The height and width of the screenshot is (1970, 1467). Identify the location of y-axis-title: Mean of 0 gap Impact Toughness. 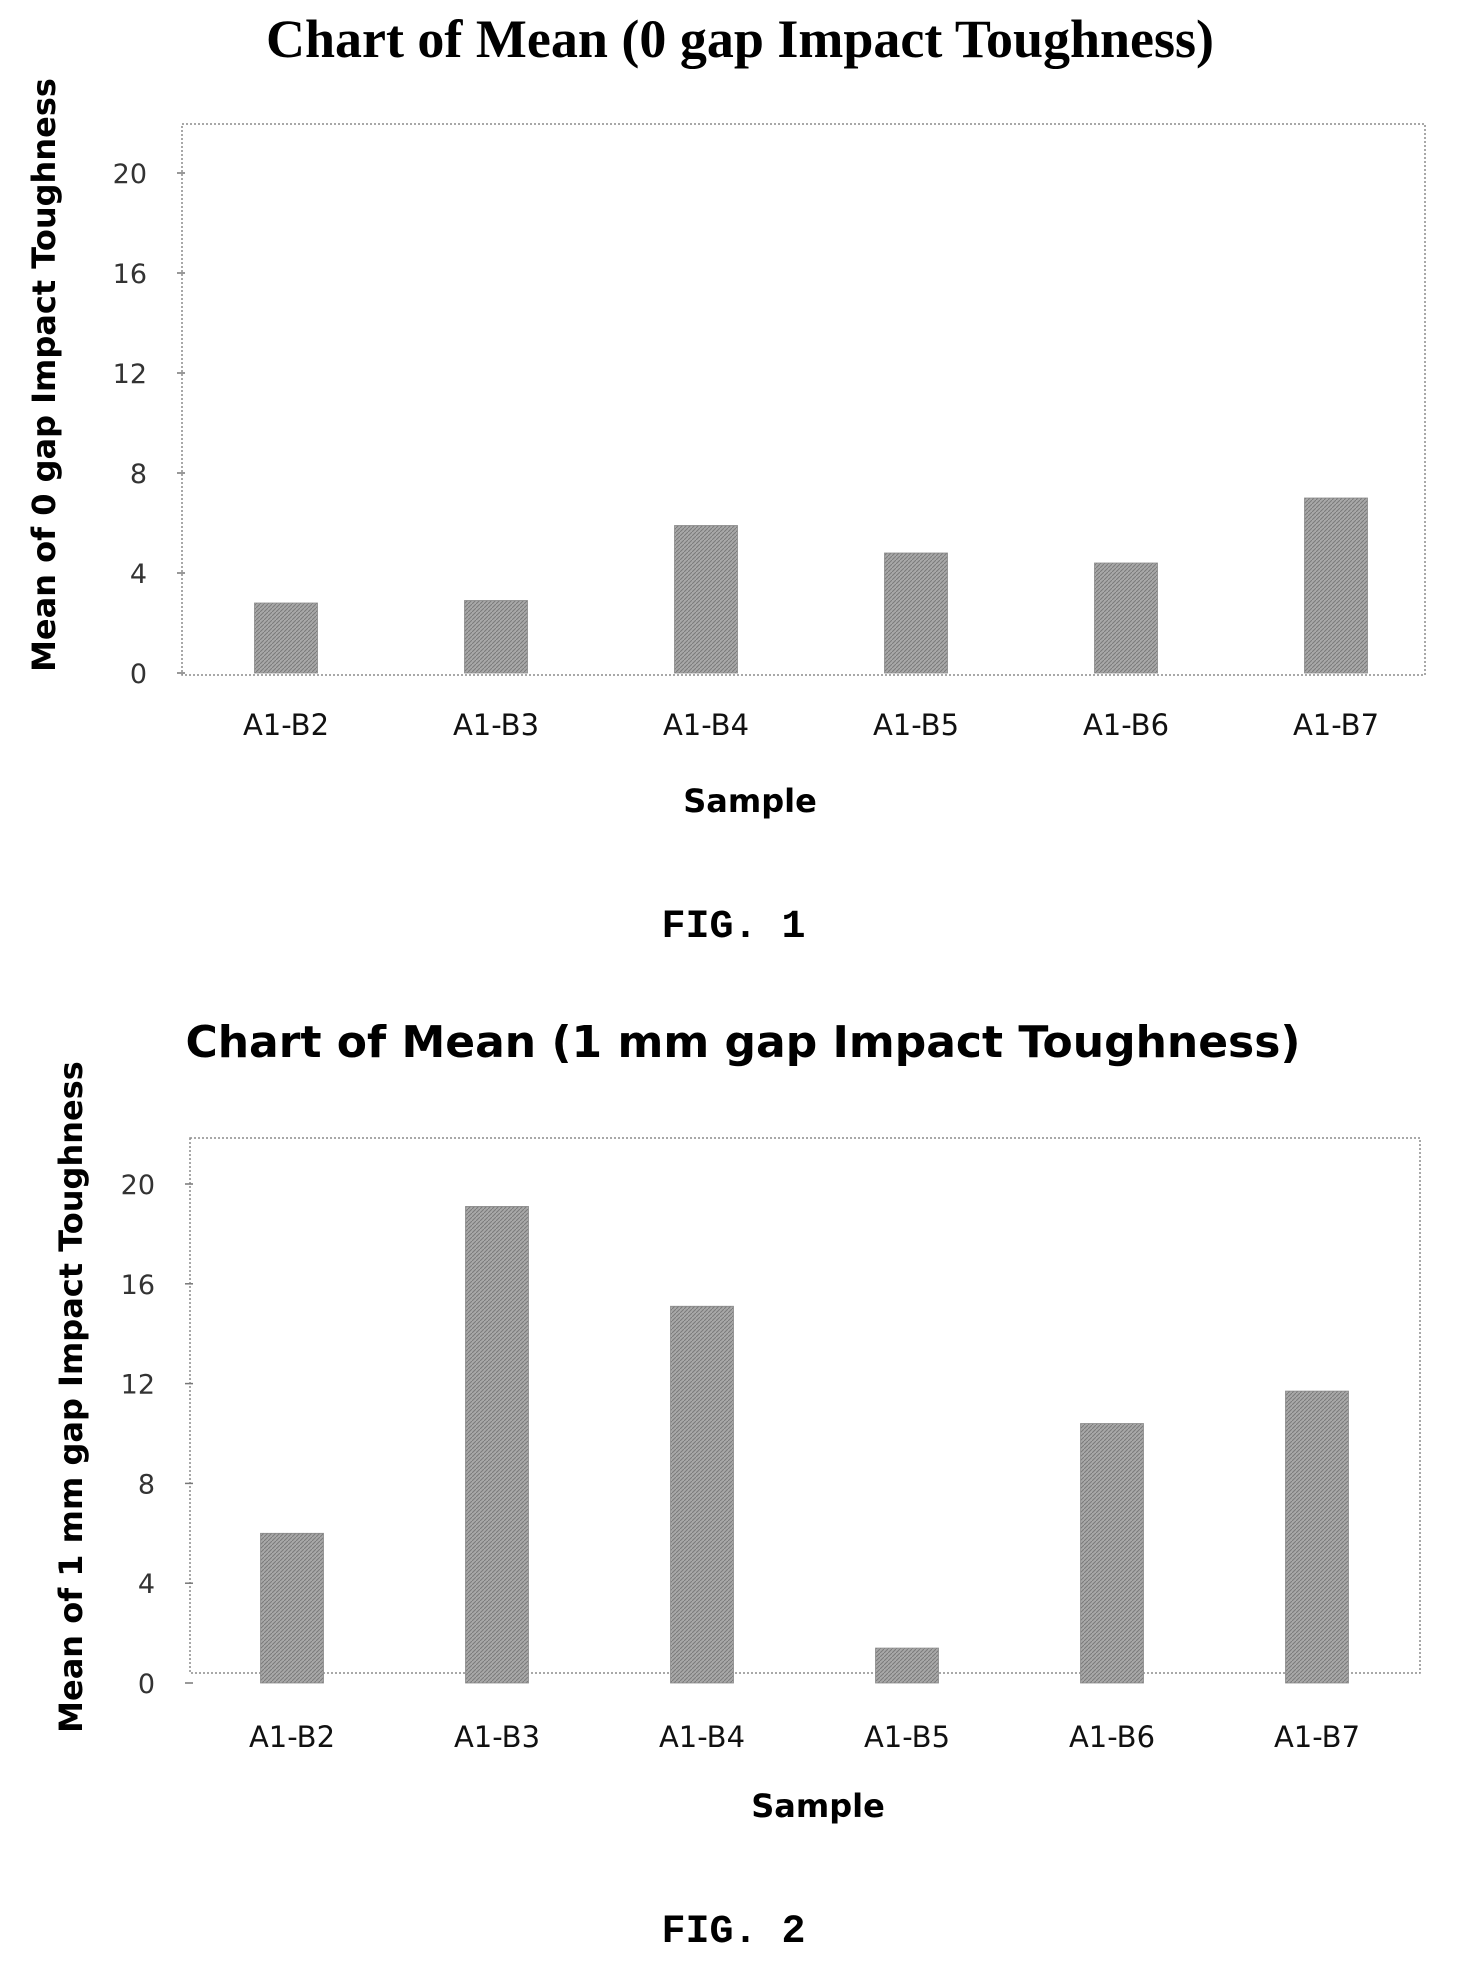
(44, 375).